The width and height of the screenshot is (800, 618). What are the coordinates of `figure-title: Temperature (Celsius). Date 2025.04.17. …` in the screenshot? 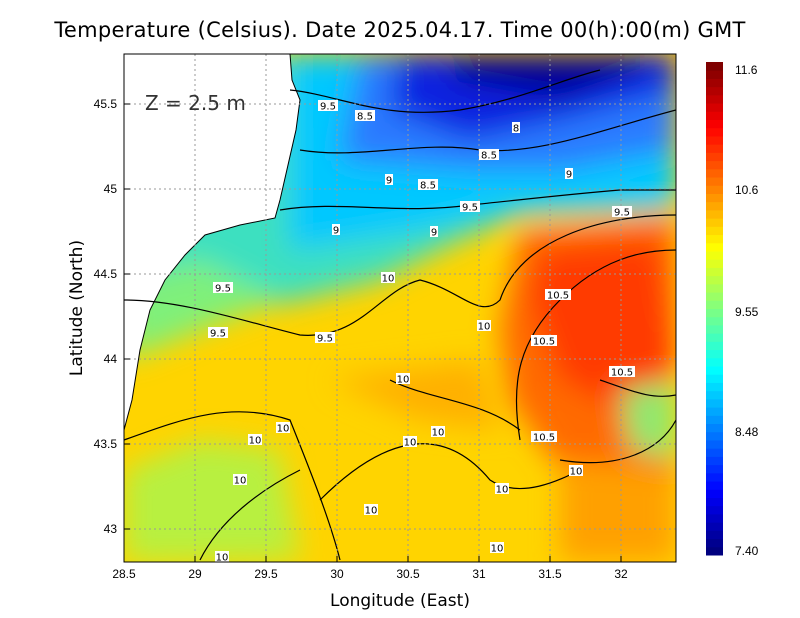 It's located at (400, 30).